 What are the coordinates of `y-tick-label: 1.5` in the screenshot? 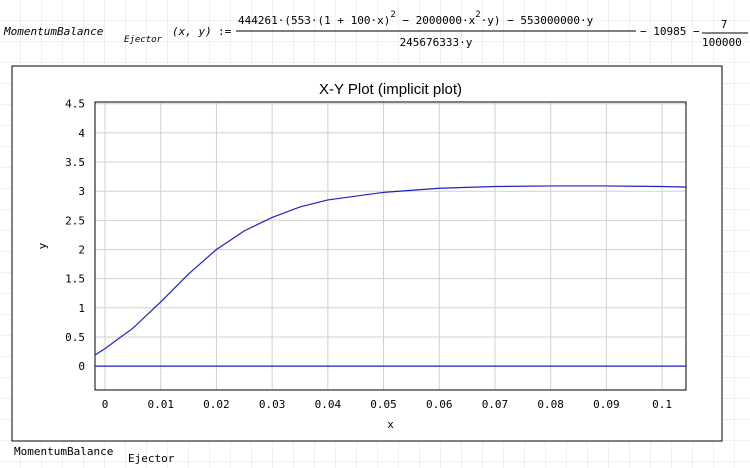 It's located at (75, 279).